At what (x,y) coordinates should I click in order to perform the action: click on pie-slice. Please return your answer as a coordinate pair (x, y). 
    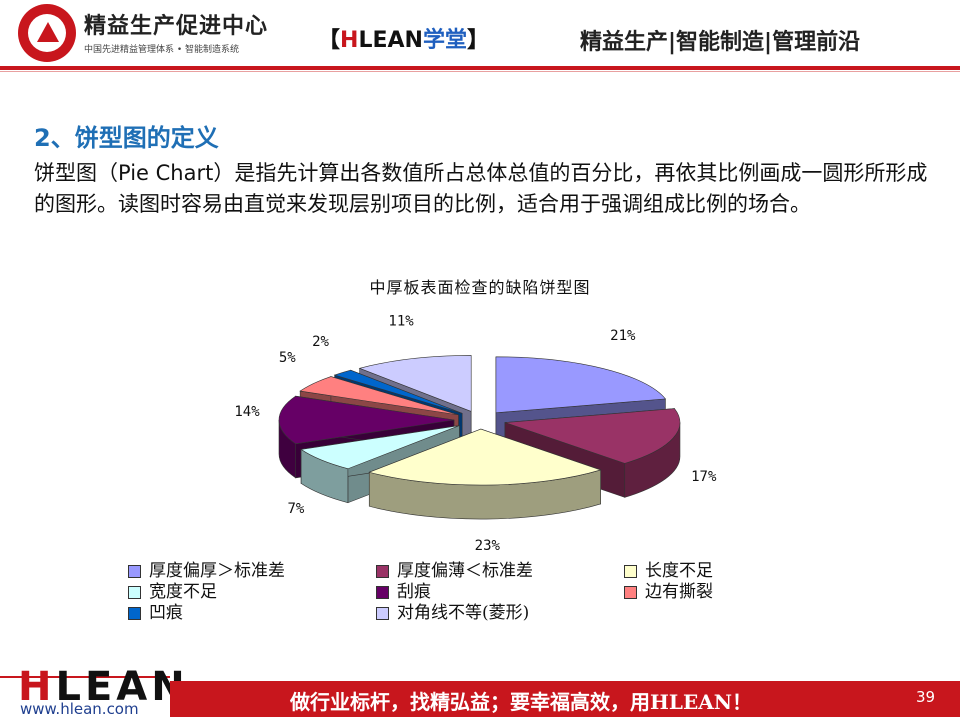
    Looking at the image, I should click on (485, 474).